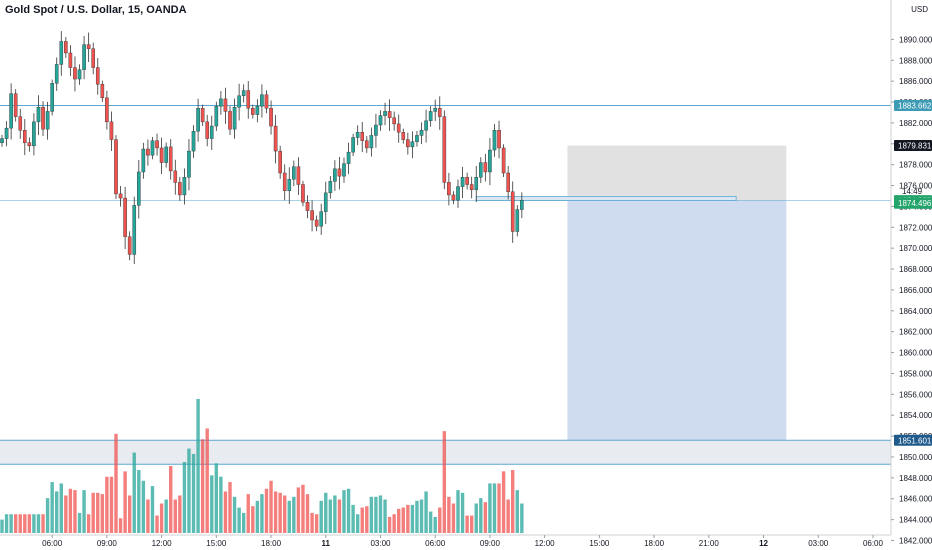 The height and width of the screenshot is (550, 932). I want to click on take-profit-zone, so click(677, 320).